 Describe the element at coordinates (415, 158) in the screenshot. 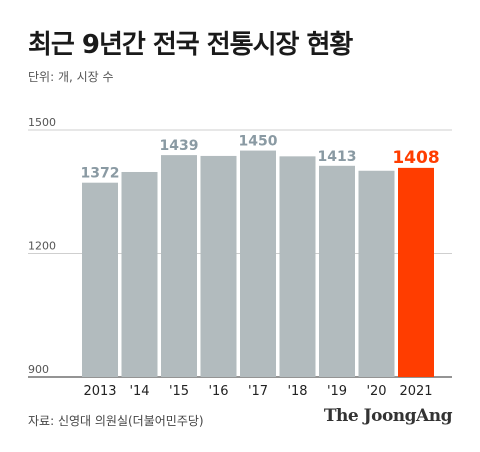

I see `data-label: 1408` at that location.